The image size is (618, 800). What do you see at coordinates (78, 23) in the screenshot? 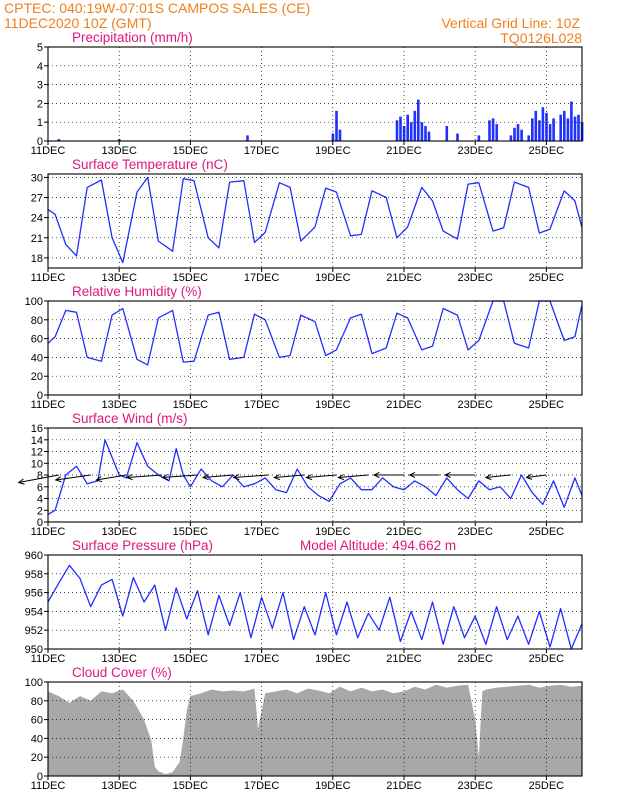
I see `header-date: 11DEC2020 10Z (GMT)` at bounding box center [78, 23].